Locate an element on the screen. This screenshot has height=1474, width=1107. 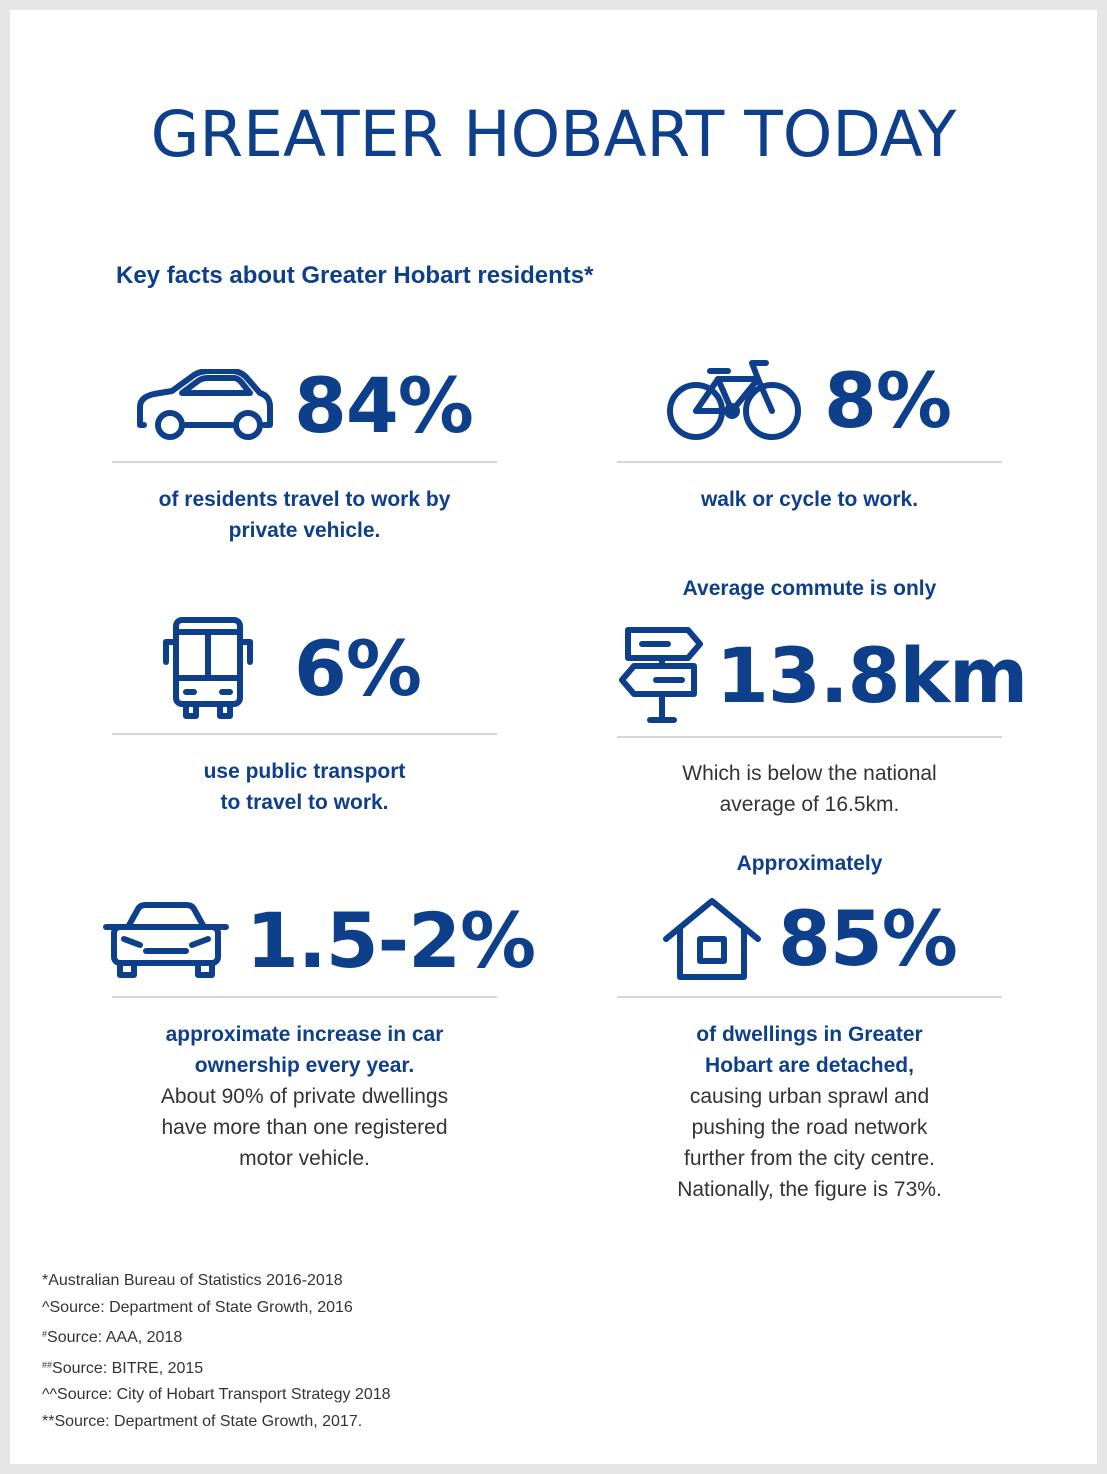
house-icon is located at coordinates (712, 938).